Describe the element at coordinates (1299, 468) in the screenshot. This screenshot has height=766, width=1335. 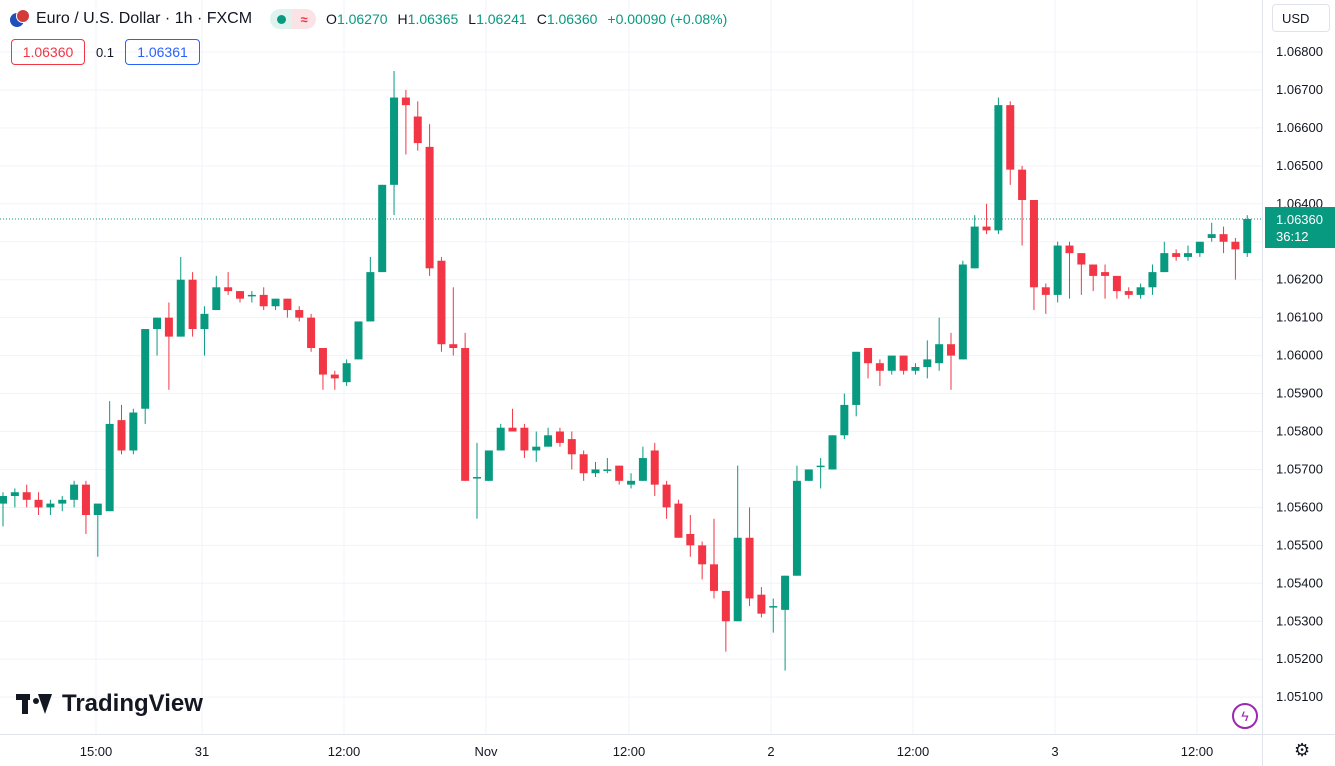
I see `y-tick-label: 1.05700` at that location.